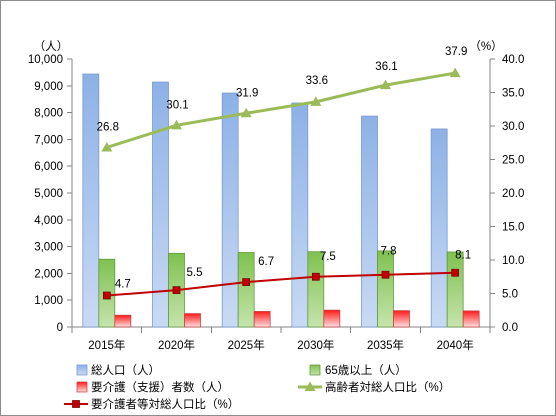  What do you see at coordinates (91, 200) in the screenshot?
I see `bar-total-population-2015` at bounding box center [91, 200].